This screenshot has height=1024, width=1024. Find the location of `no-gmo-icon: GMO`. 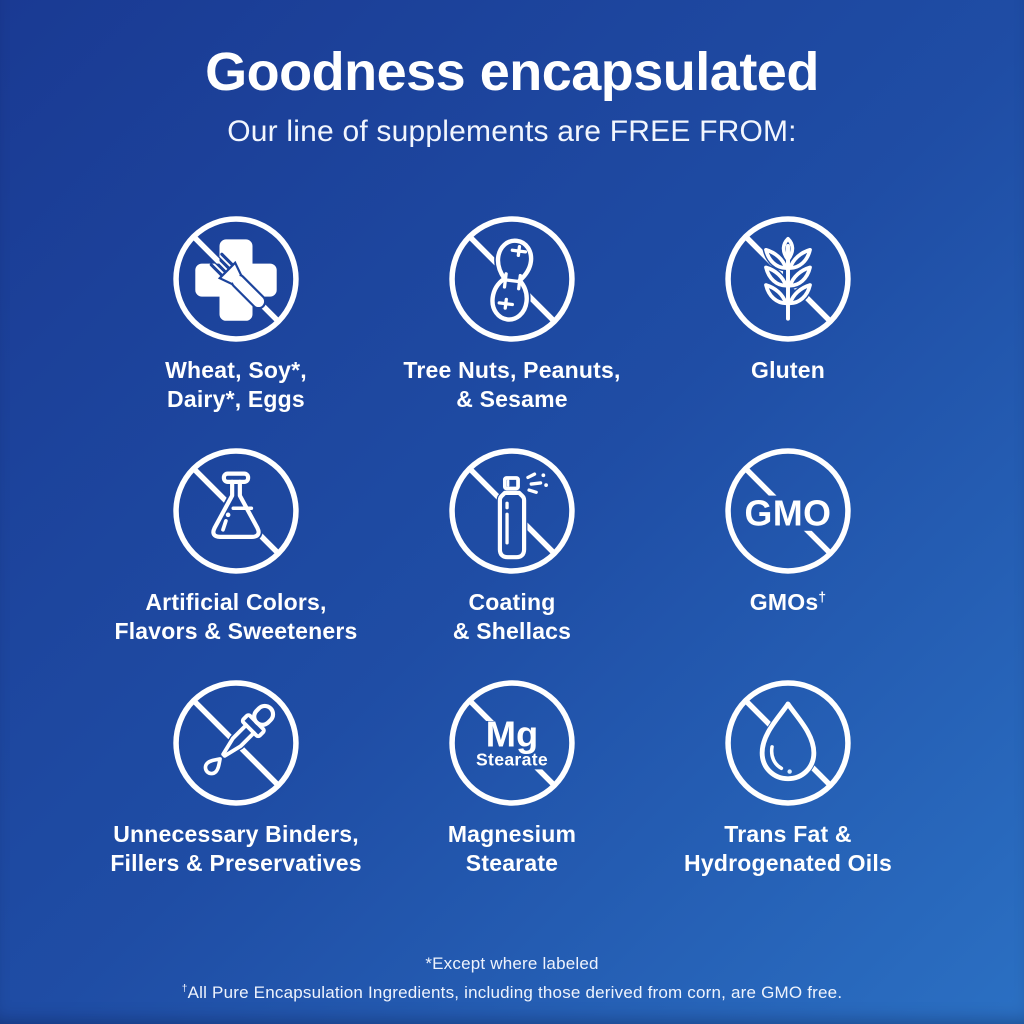

no-gmo-icon: GMO is located at coordinates (788, 511).